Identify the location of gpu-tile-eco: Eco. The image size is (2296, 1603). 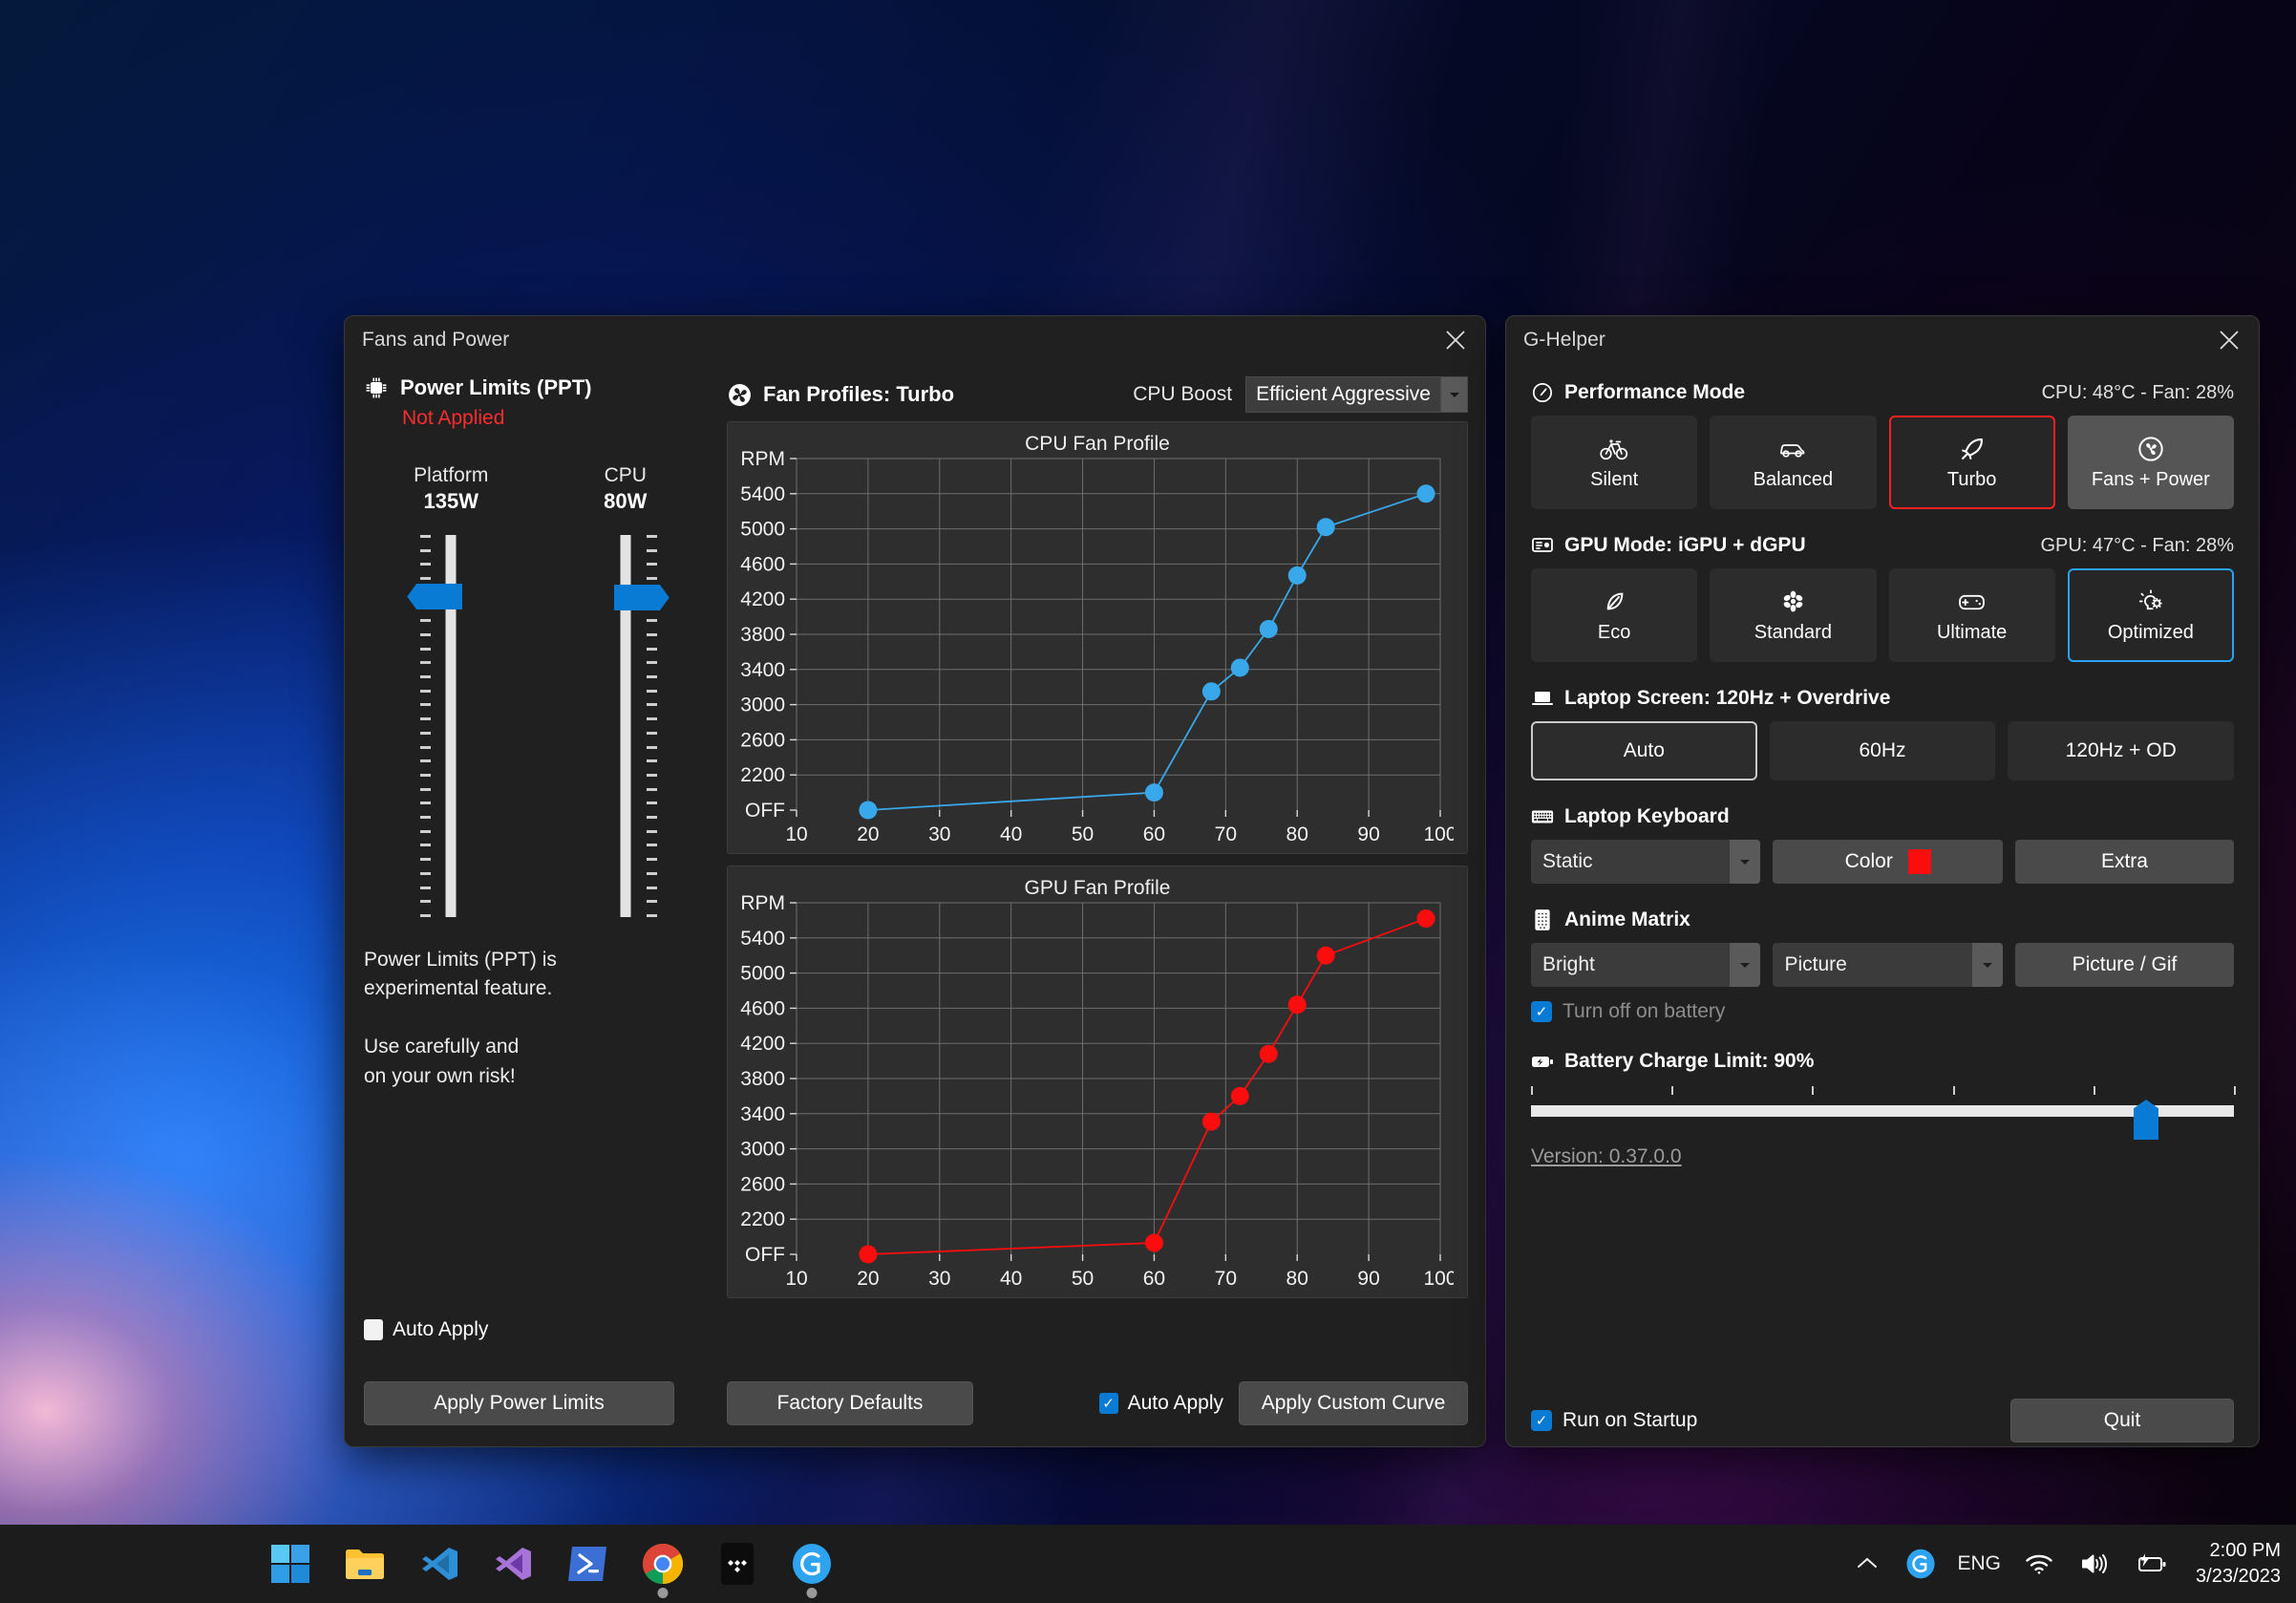
(1614, 615).